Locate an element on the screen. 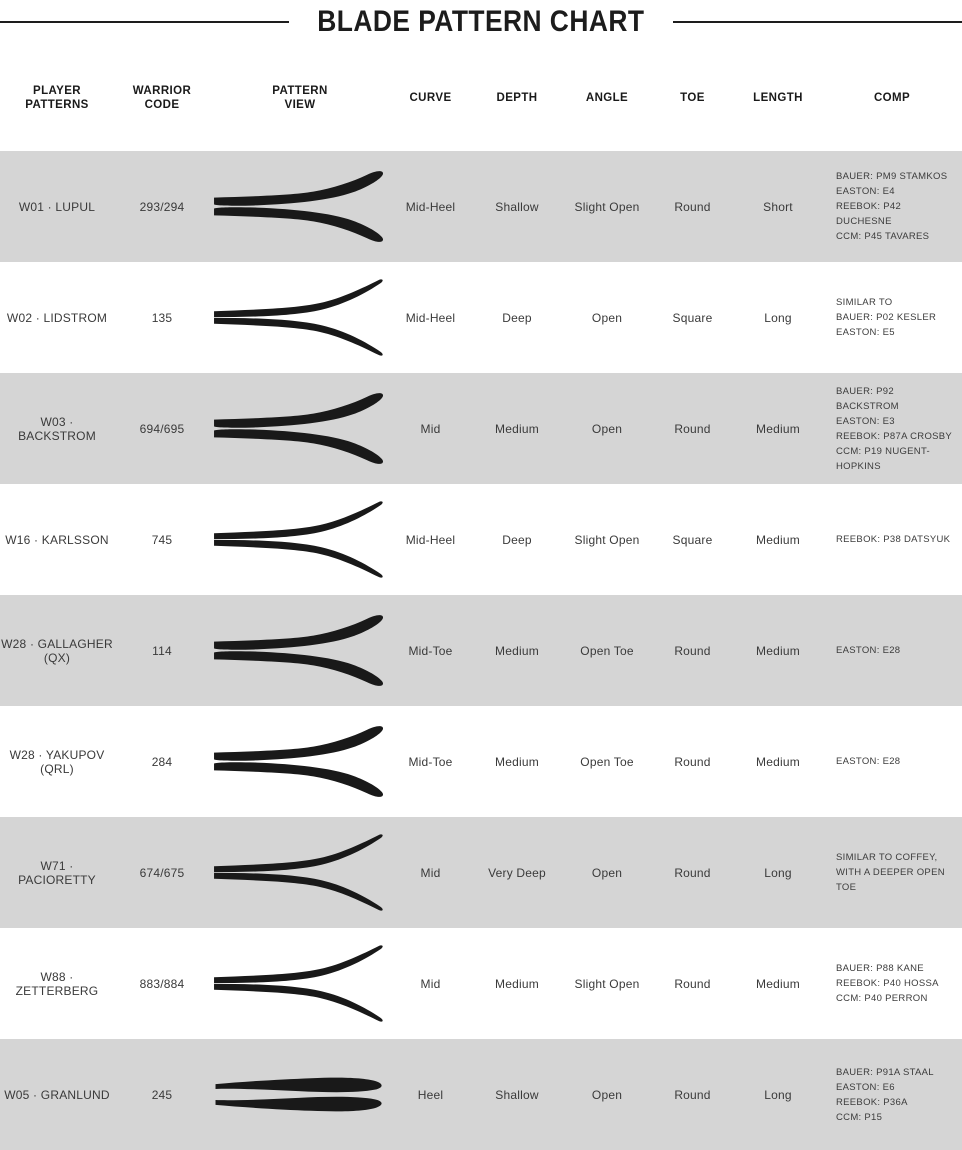  player-pattern-name: W16 · KARLSSON is located at coordinates (57, 539).